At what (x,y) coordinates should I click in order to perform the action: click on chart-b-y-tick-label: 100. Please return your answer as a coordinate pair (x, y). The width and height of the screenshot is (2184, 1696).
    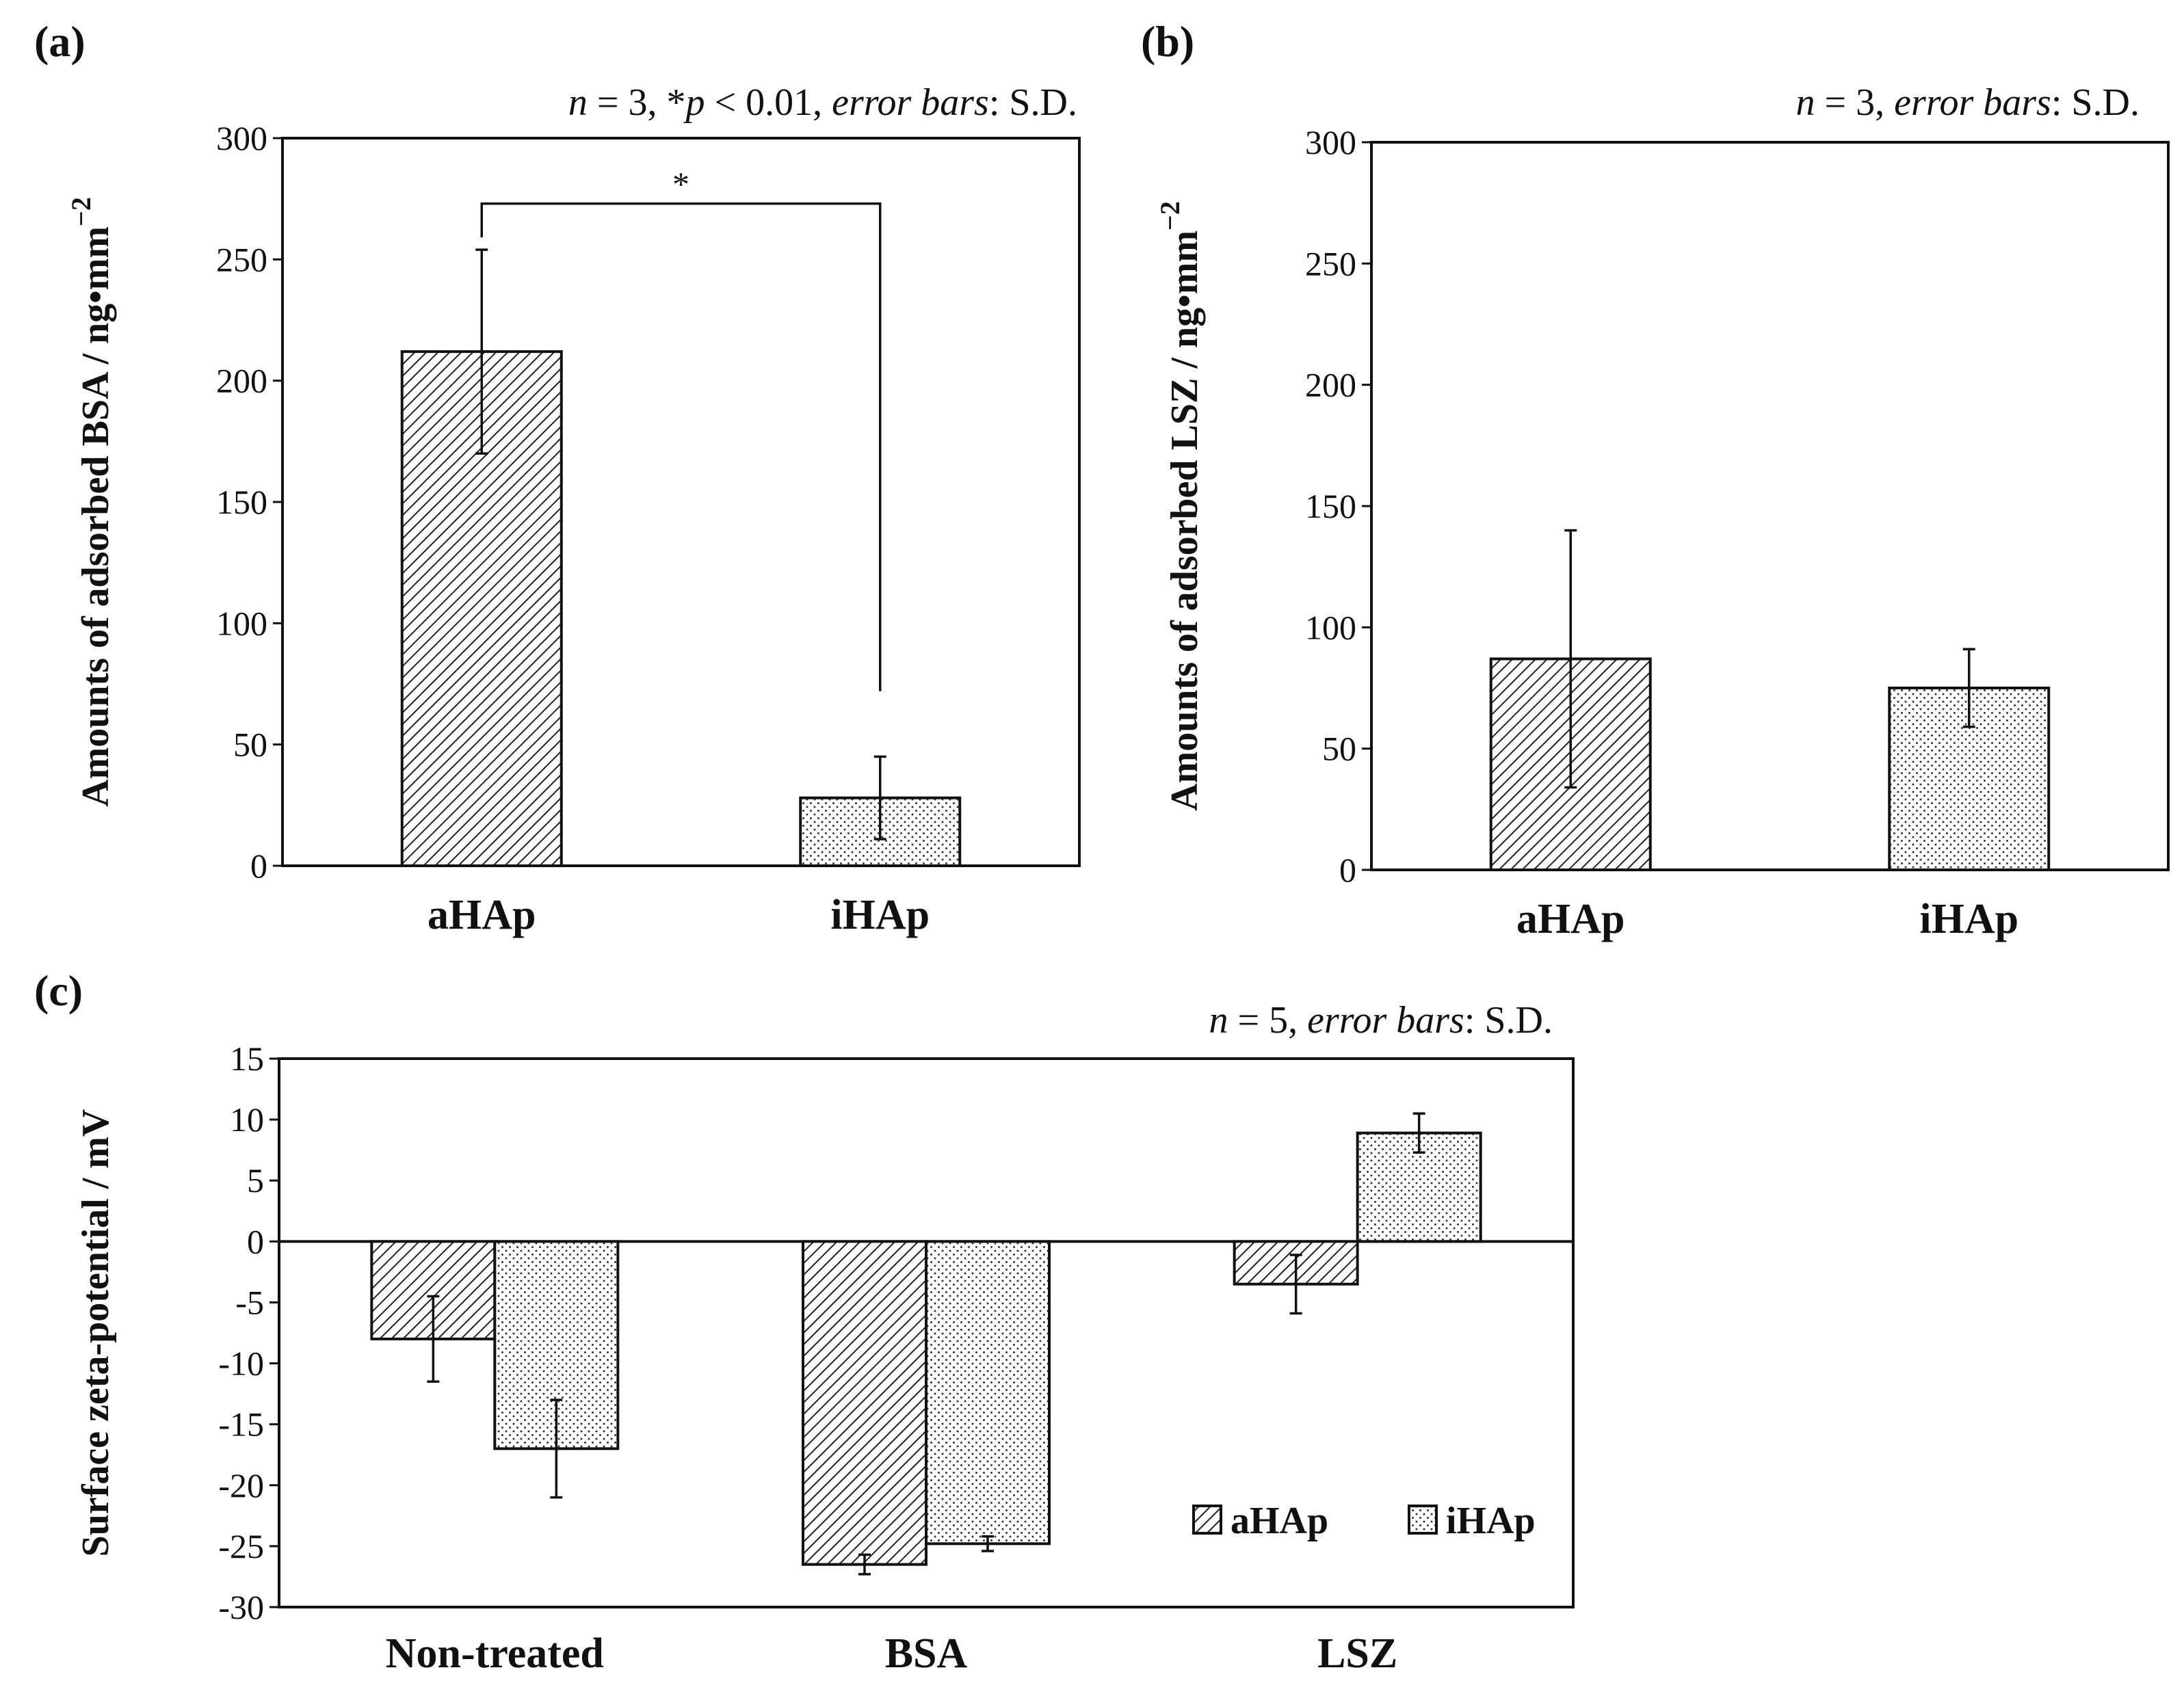
    Looking at the image, I should click on (1330, 627).